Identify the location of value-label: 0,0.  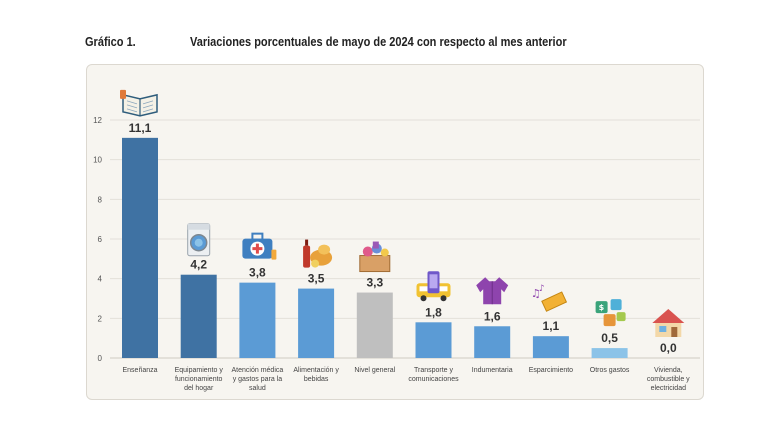
(668, 348).